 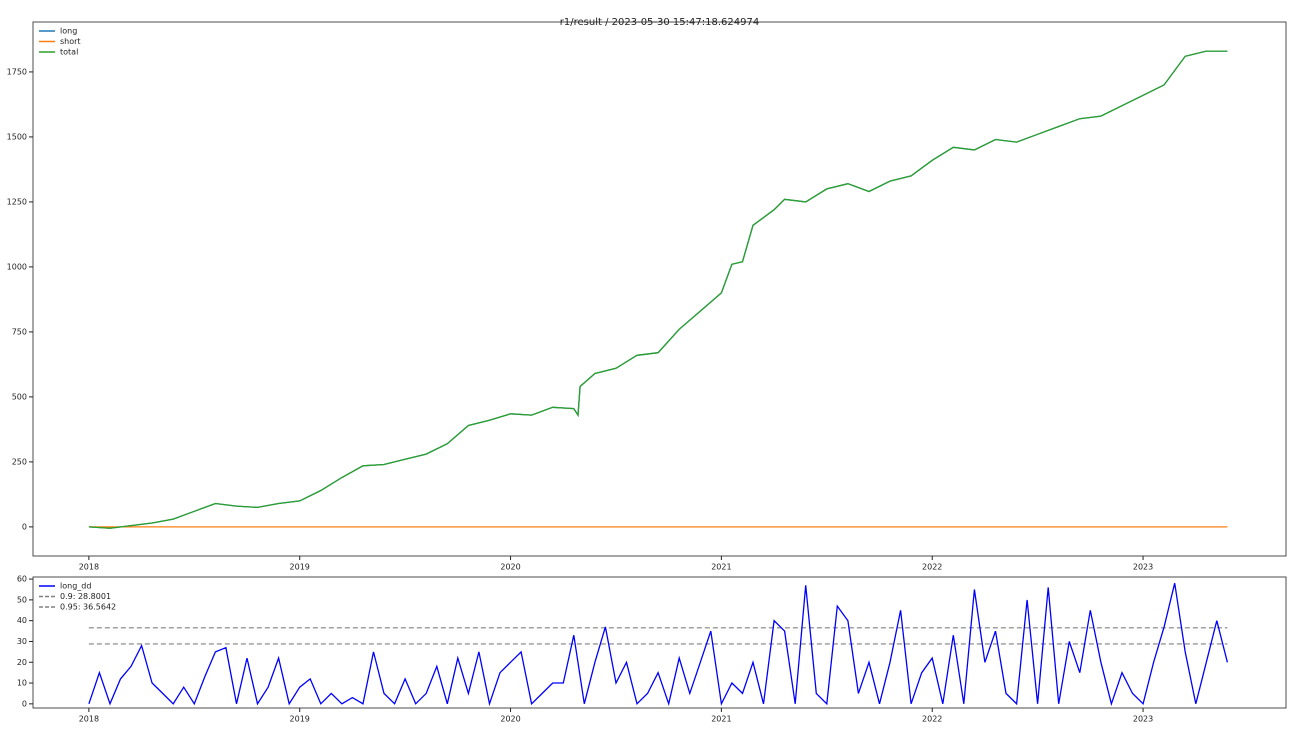 I want to click on y-tick-label: 30, so click(x=22, y=641).